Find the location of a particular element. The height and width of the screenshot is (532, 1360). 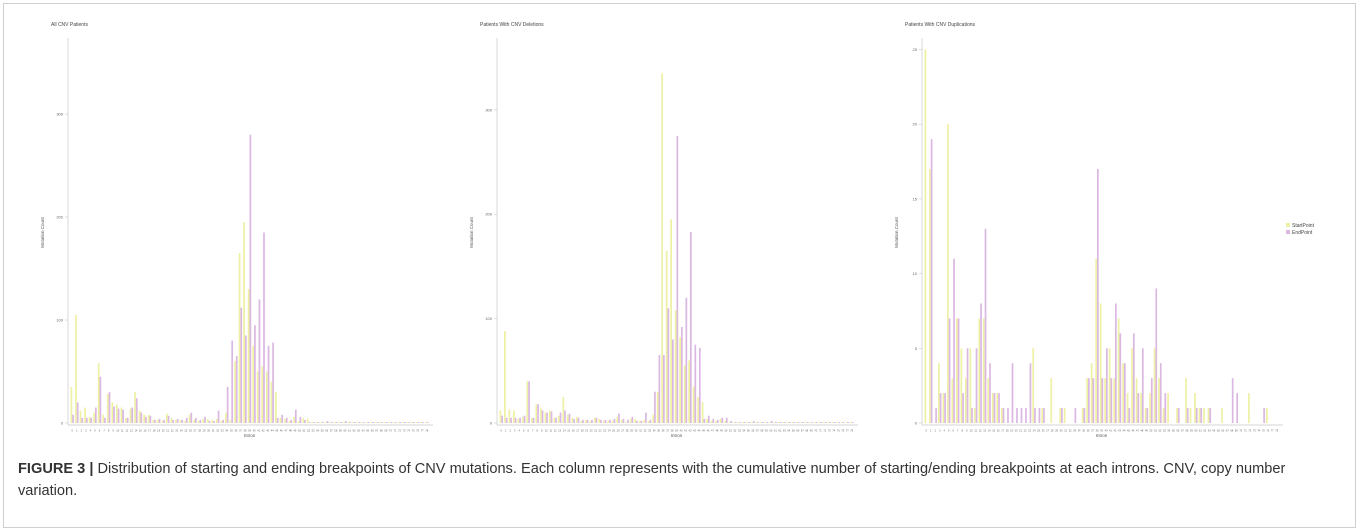

chart-title: Patients With CNV Duplications is located at coordinates (940, 25).